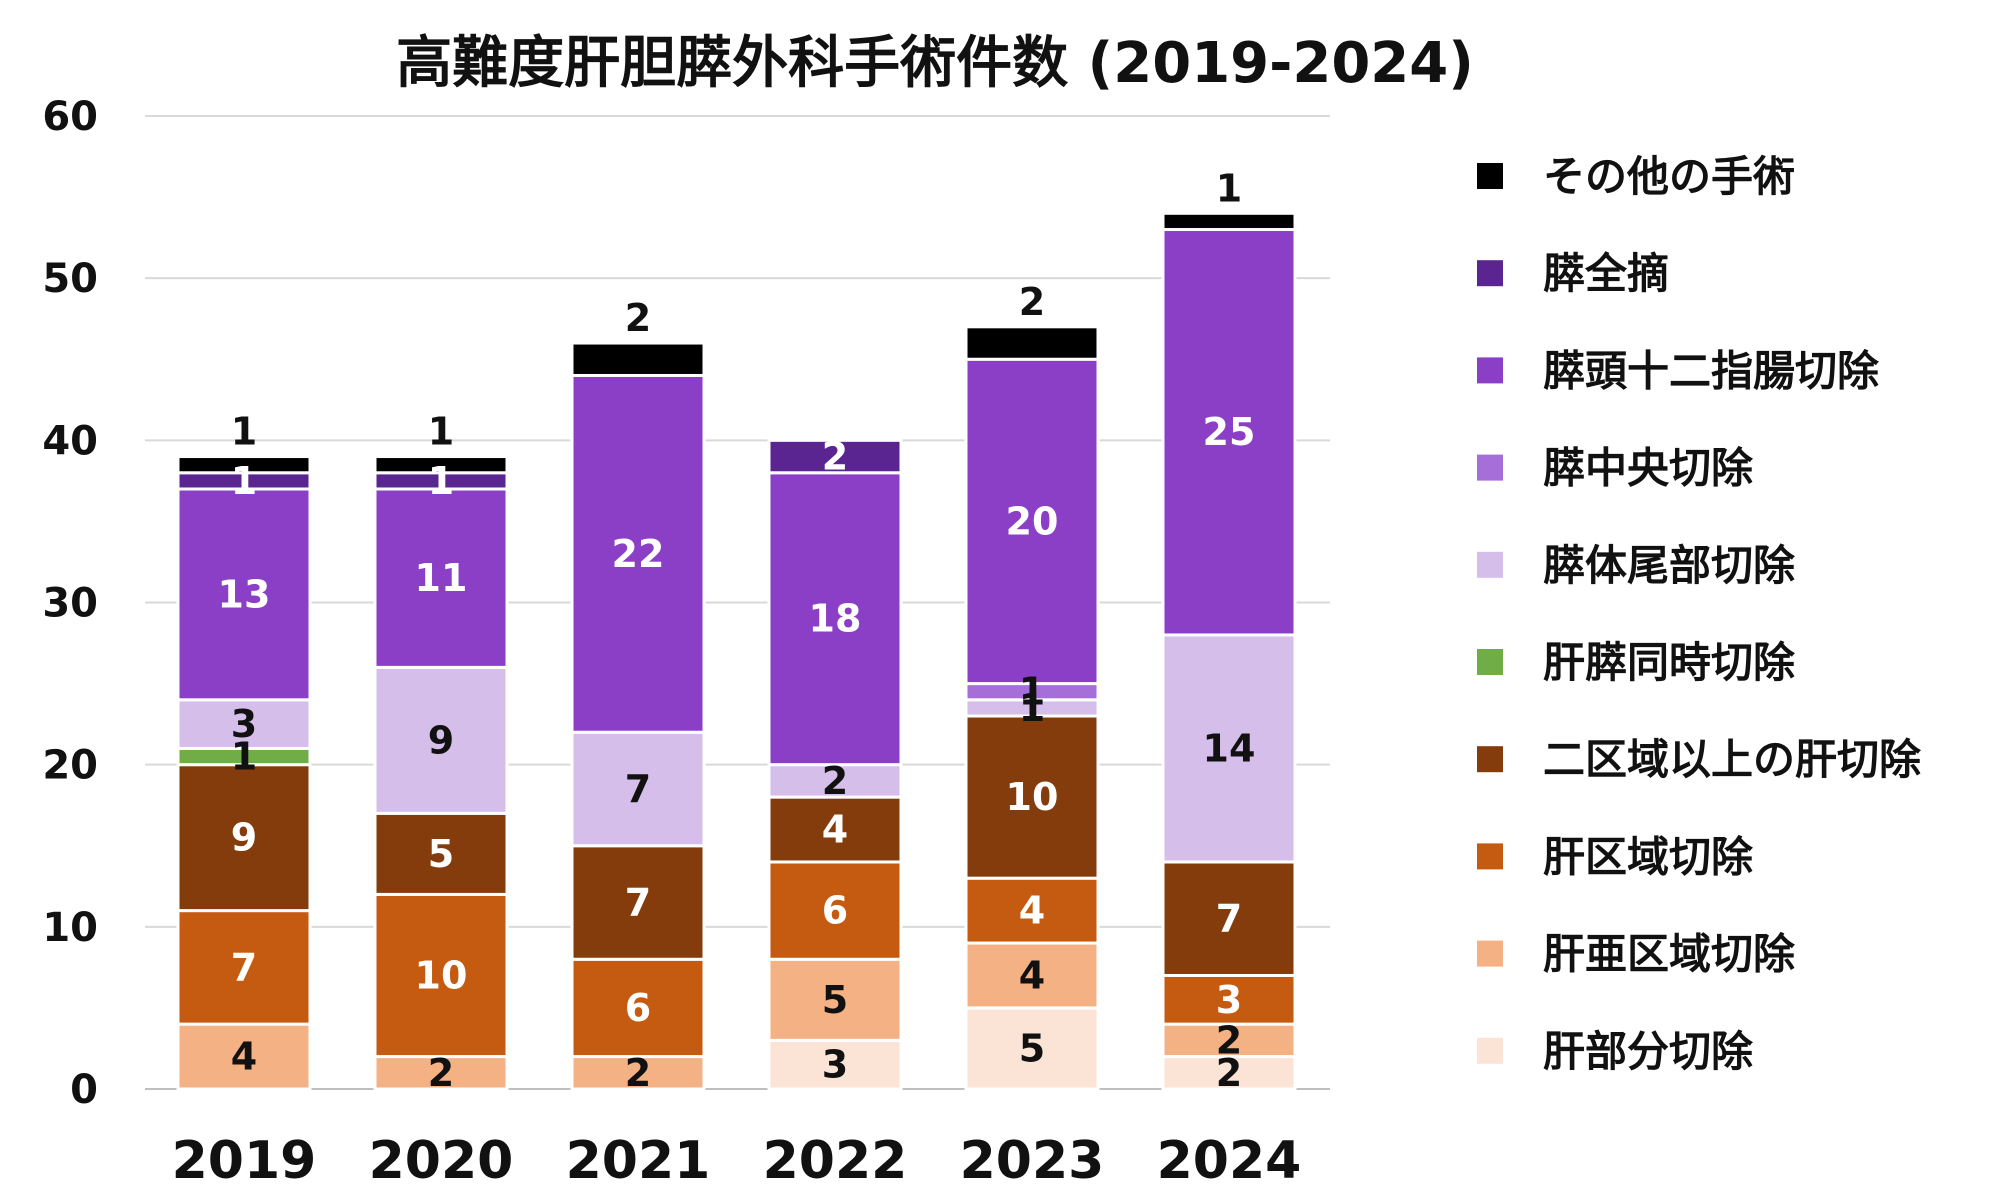 Image resolution: width=2000 pixels, height=1204 pixels. I want to click on legend-label: 肝膵同時切除, so click(1669, 662).